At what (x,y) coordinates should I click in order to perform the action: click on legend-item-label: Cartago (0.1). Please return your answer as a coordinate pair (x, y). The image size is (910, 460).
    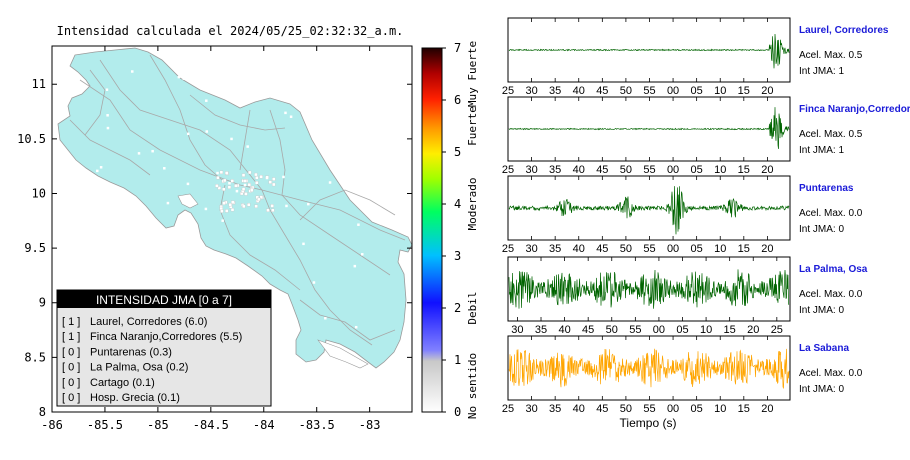
    Looking at the image, I should click on (122, 383).